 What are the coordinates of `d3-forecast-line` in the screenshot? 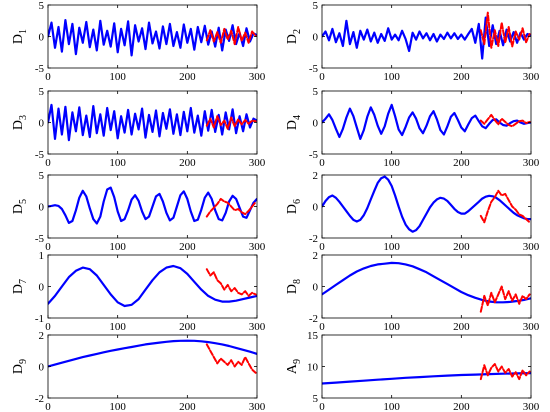 It's located at (231, 122).